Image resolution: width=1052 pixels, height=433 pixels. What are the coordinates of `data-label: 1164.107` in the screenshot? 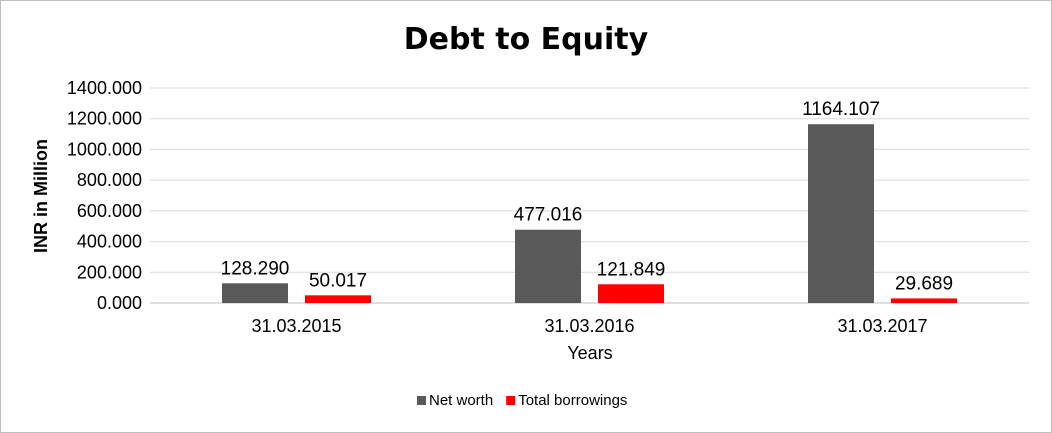 It's located at (841, 109).